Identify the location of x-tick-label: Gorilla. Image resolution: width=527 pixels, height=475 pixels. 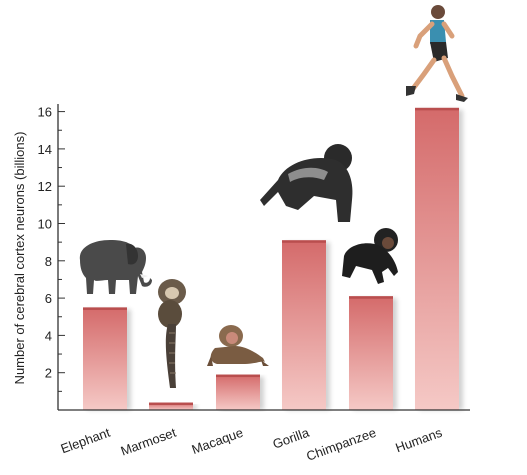
(291, 437).